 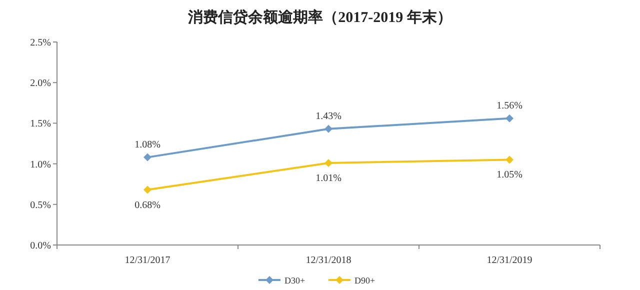 I want to click on data-label: 0.68%, so click(x=147, y=205).